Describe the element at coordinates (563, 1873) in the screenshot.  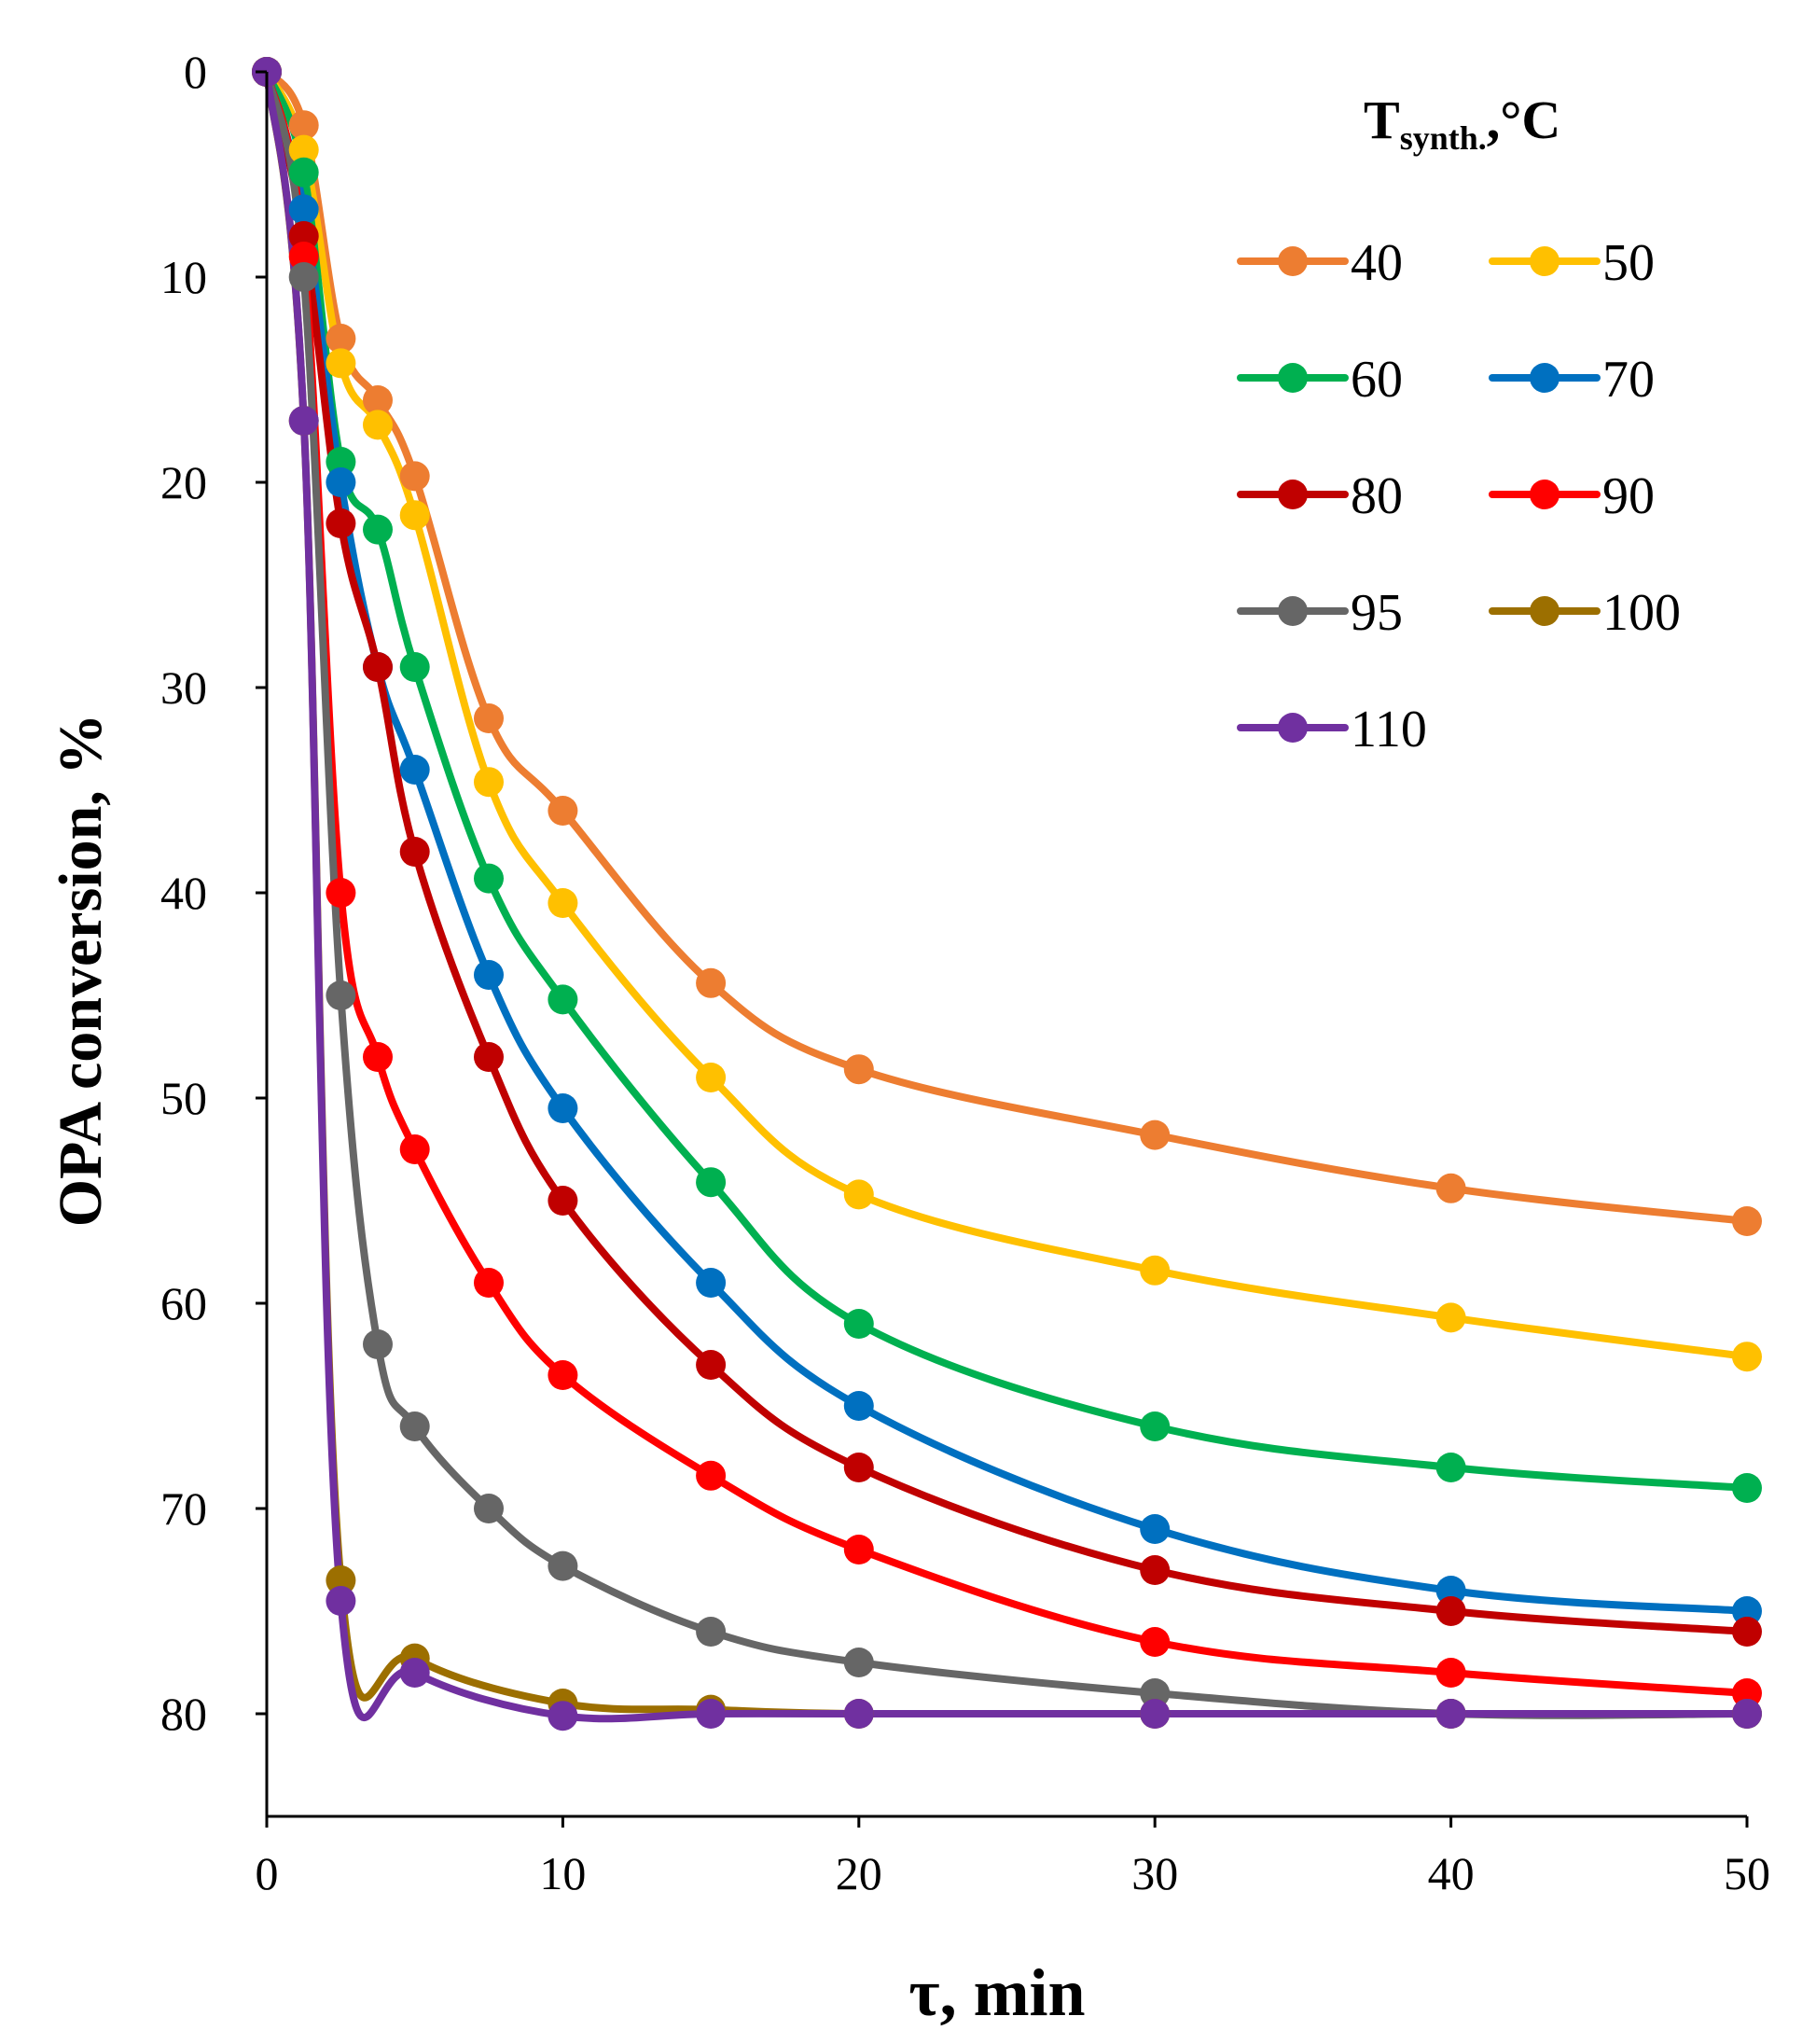
I see `x-tick-label: 10` at that location.